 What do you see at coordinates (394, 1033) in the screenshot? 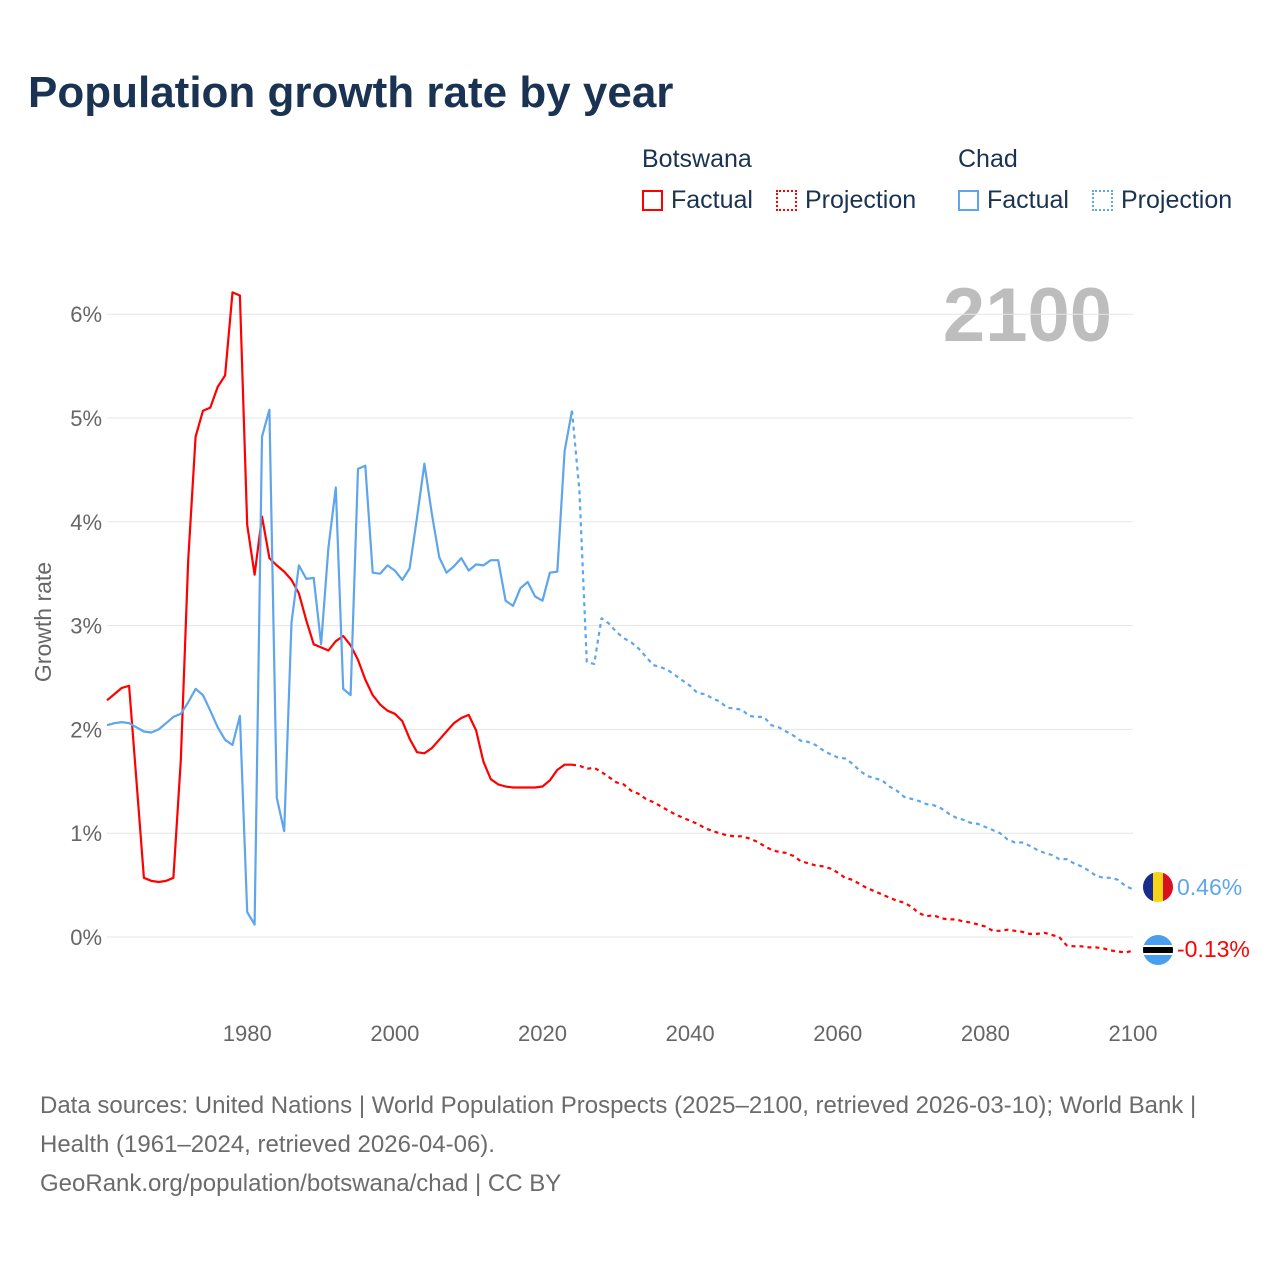
I see `x-tick-label: 2000` at bounding box center [394, 1033].